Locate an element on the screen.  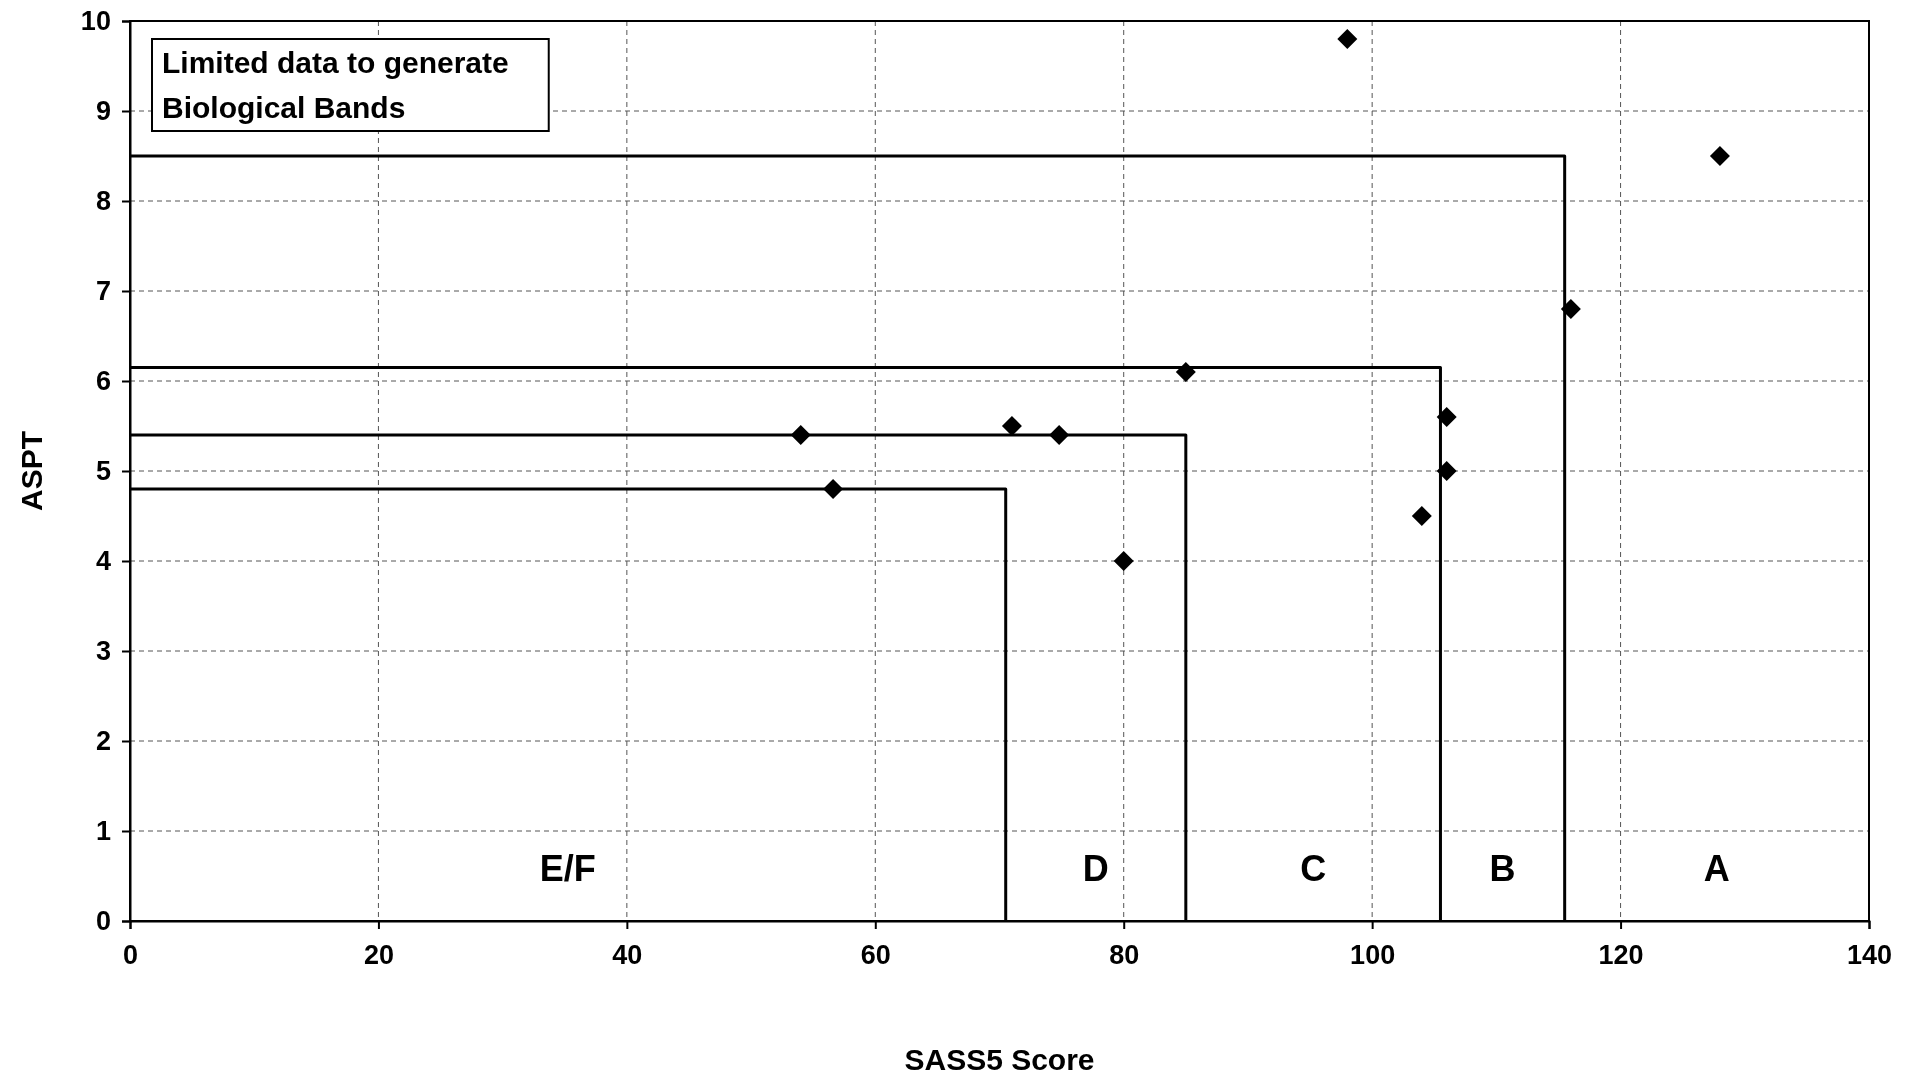
annotation: D is located at coordinates (1095, 868).